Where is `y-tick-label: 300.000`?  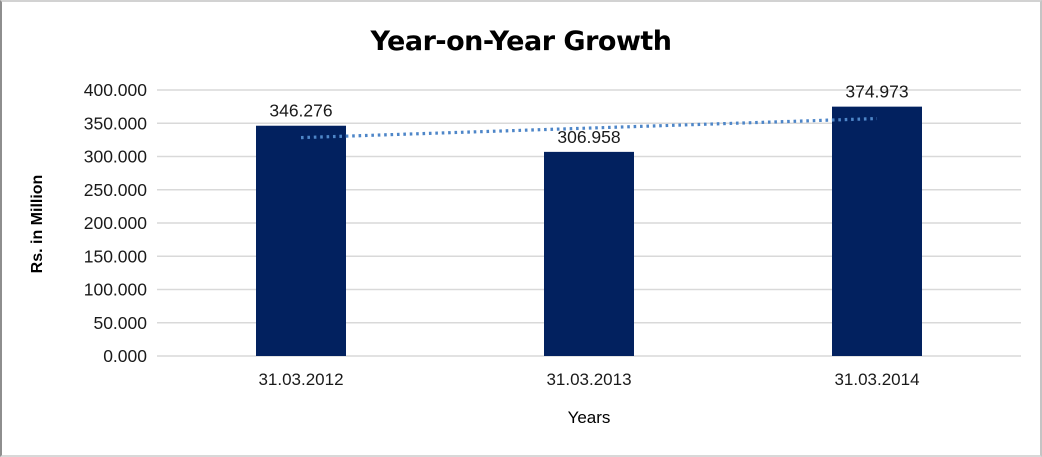
y-tick-label: 300.000 is located at coordinates (116, 157).